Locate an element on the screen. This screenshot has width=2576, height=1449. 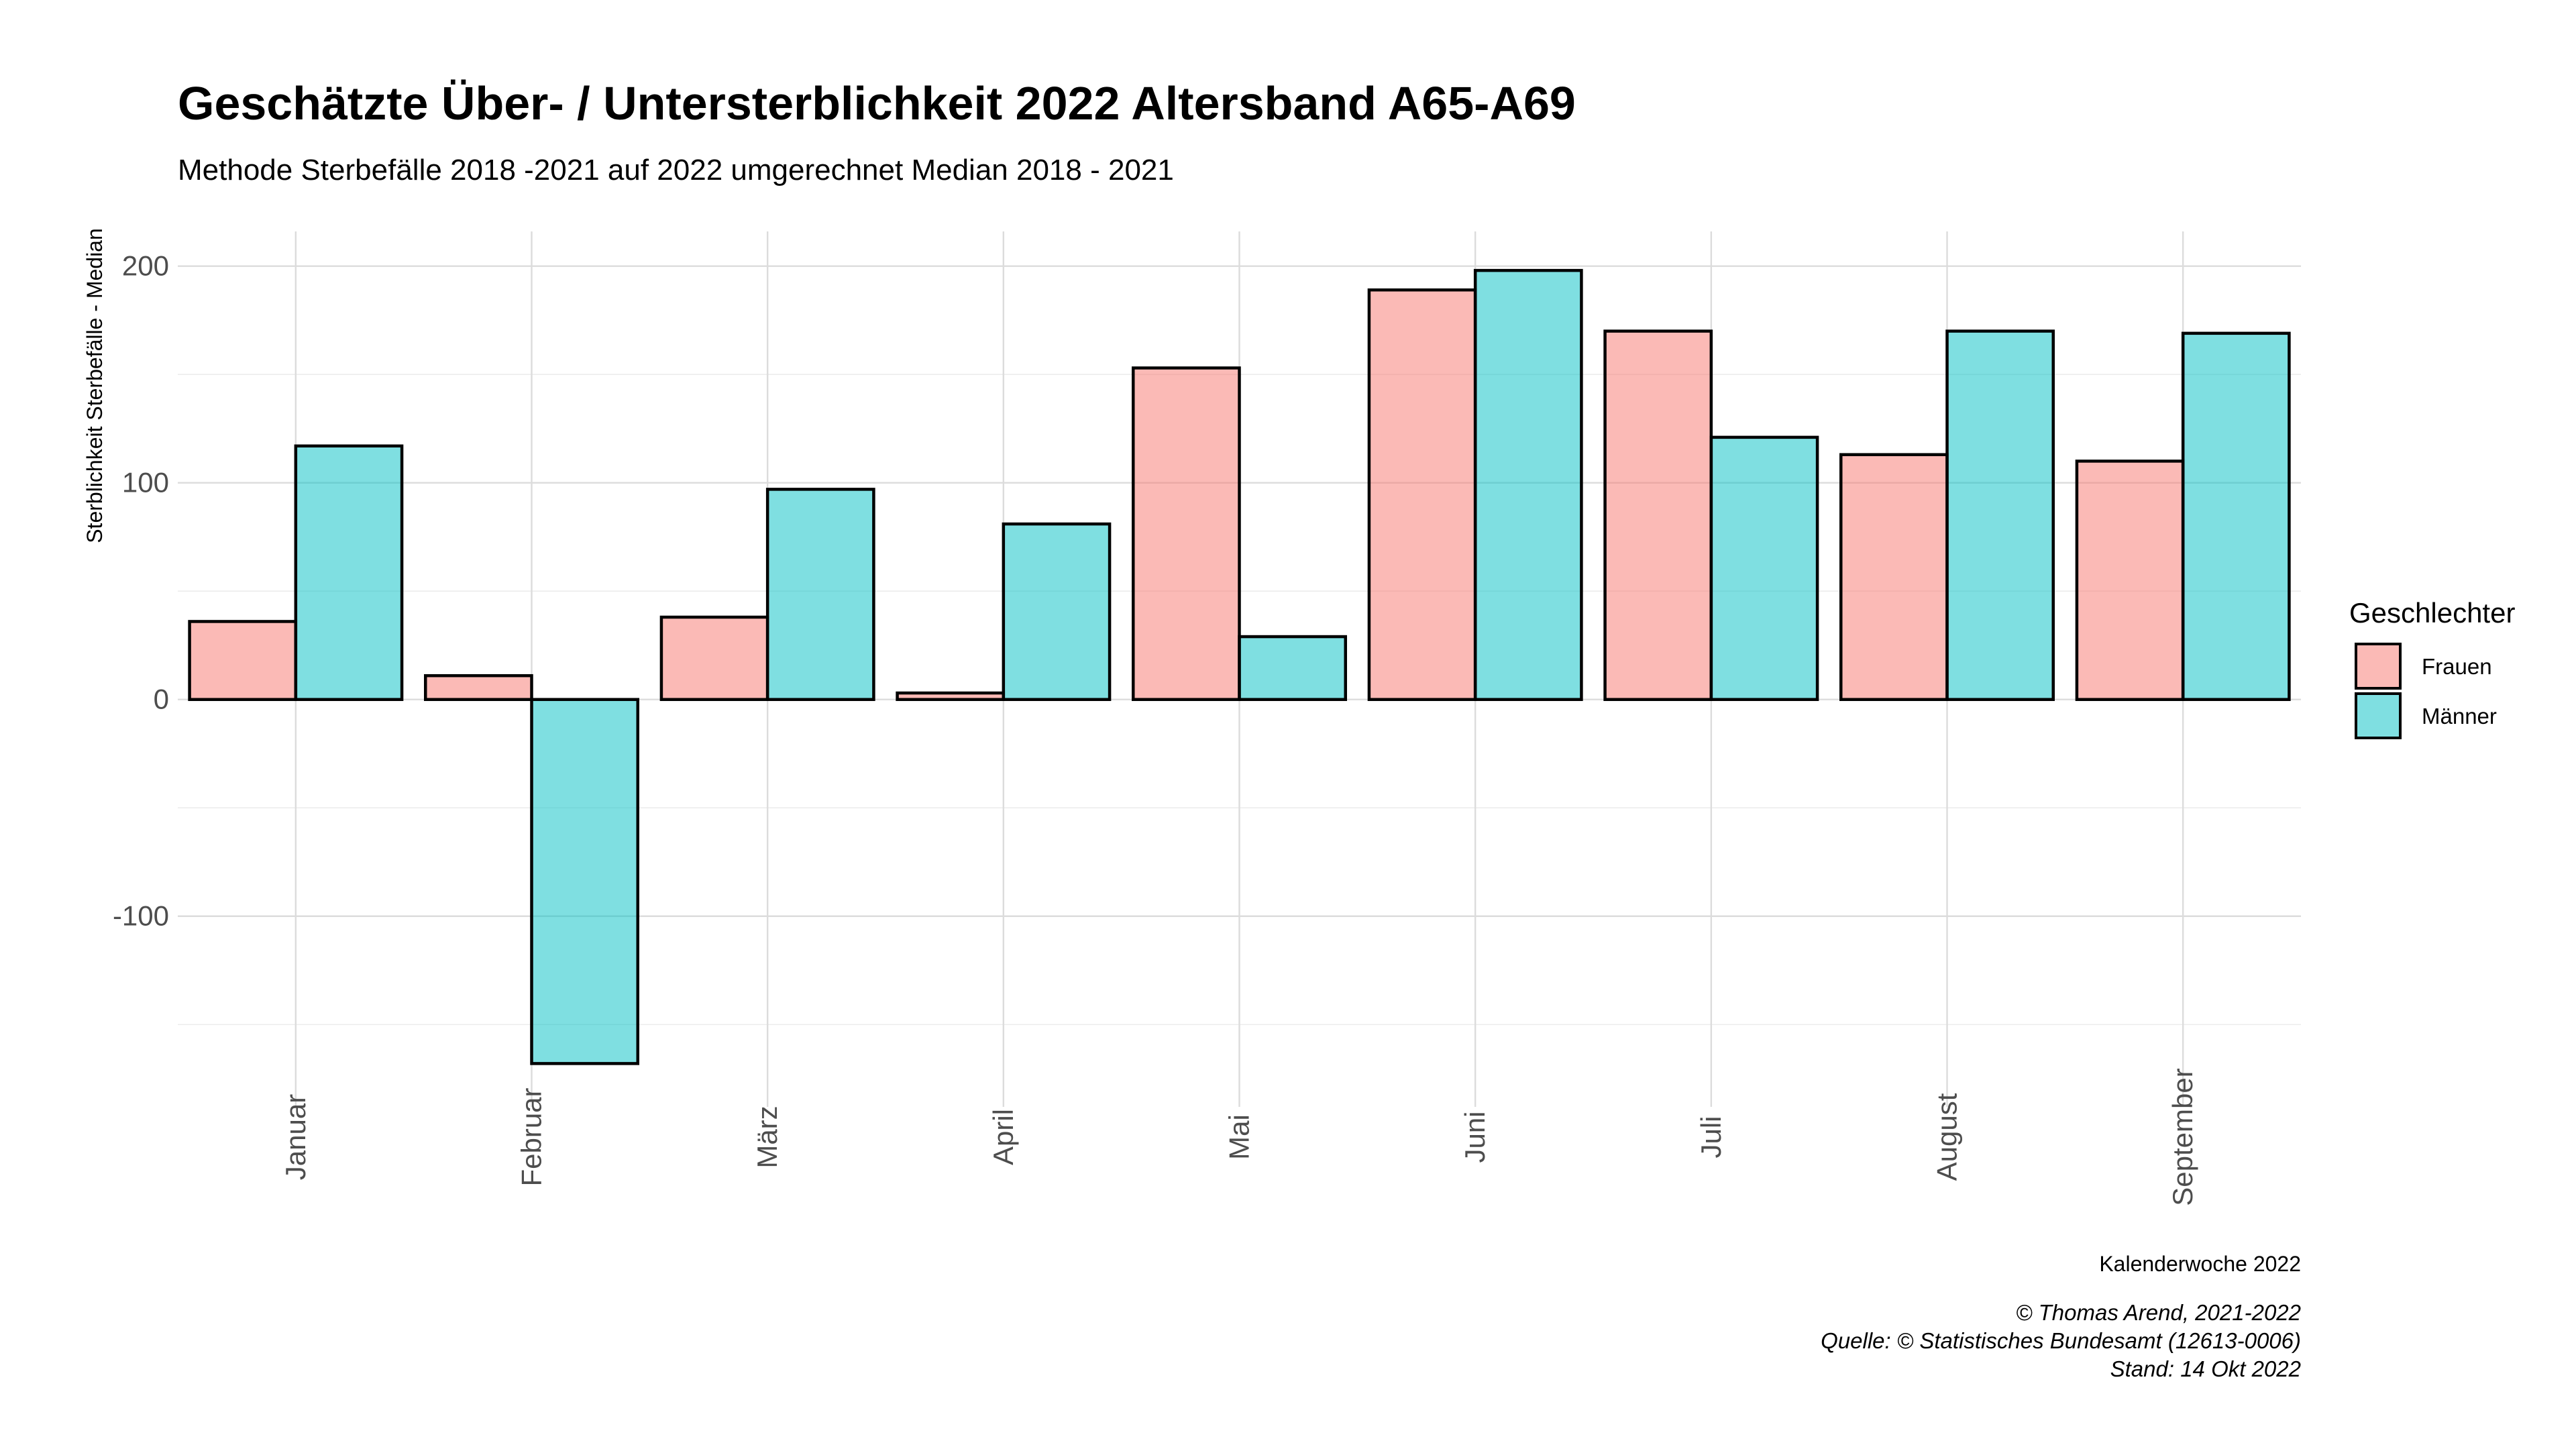
legend-key-frauen is located at coordinates (2378, 666).